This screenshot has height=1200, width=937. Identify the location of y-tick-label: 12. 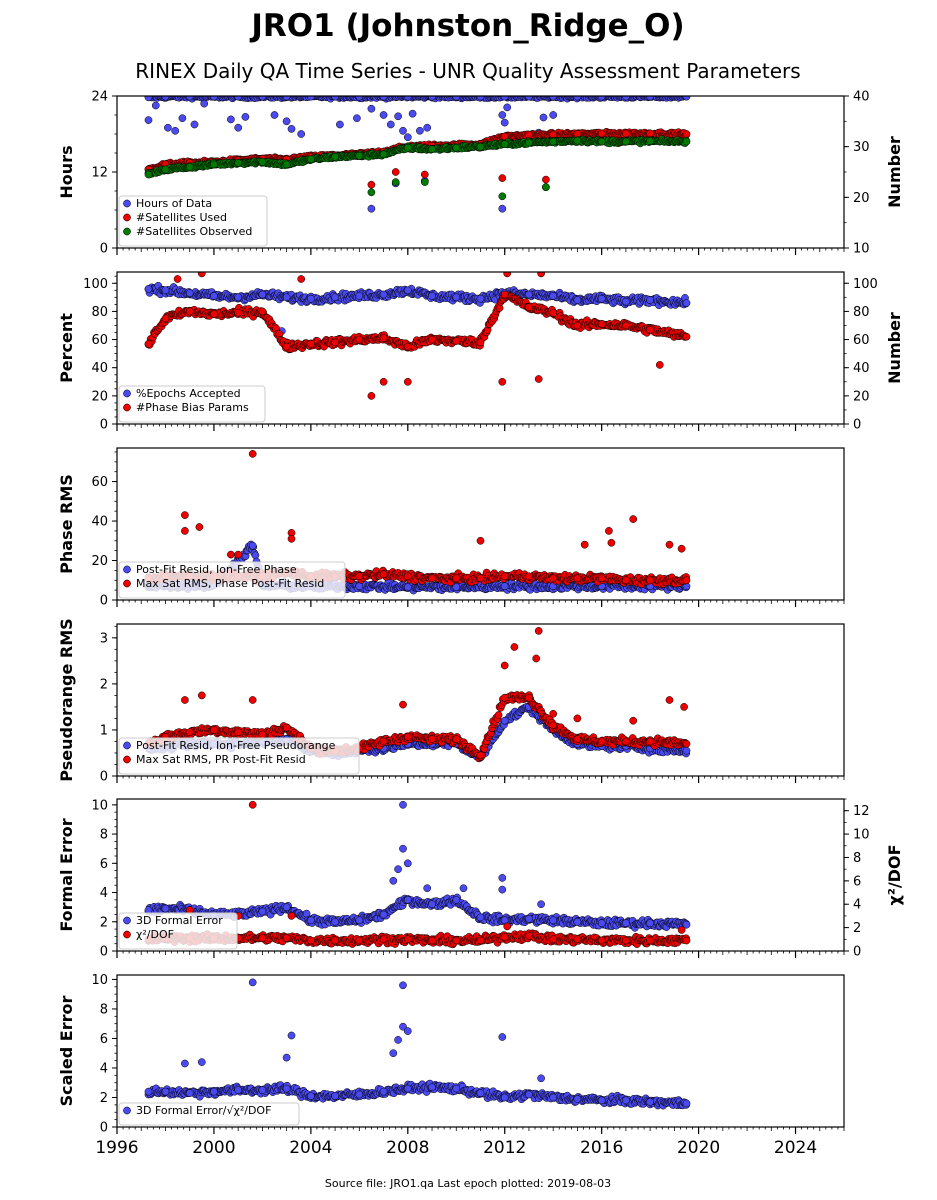
(99, 173).